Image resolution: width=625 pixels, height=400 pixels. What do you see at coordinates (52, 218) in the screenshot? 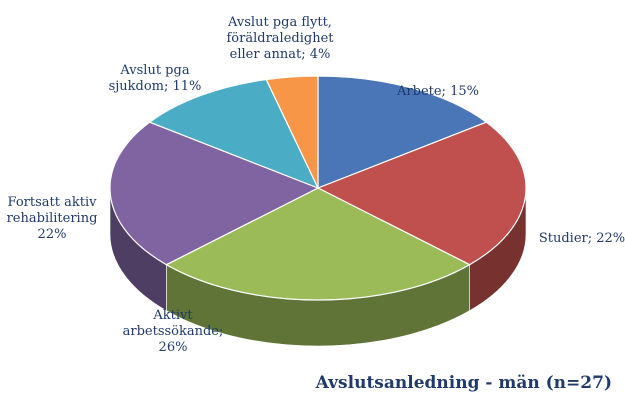
I see `slice-label-3: Fortsatt aktiv rehabilitering 22%` at bounding box center [52, 218].